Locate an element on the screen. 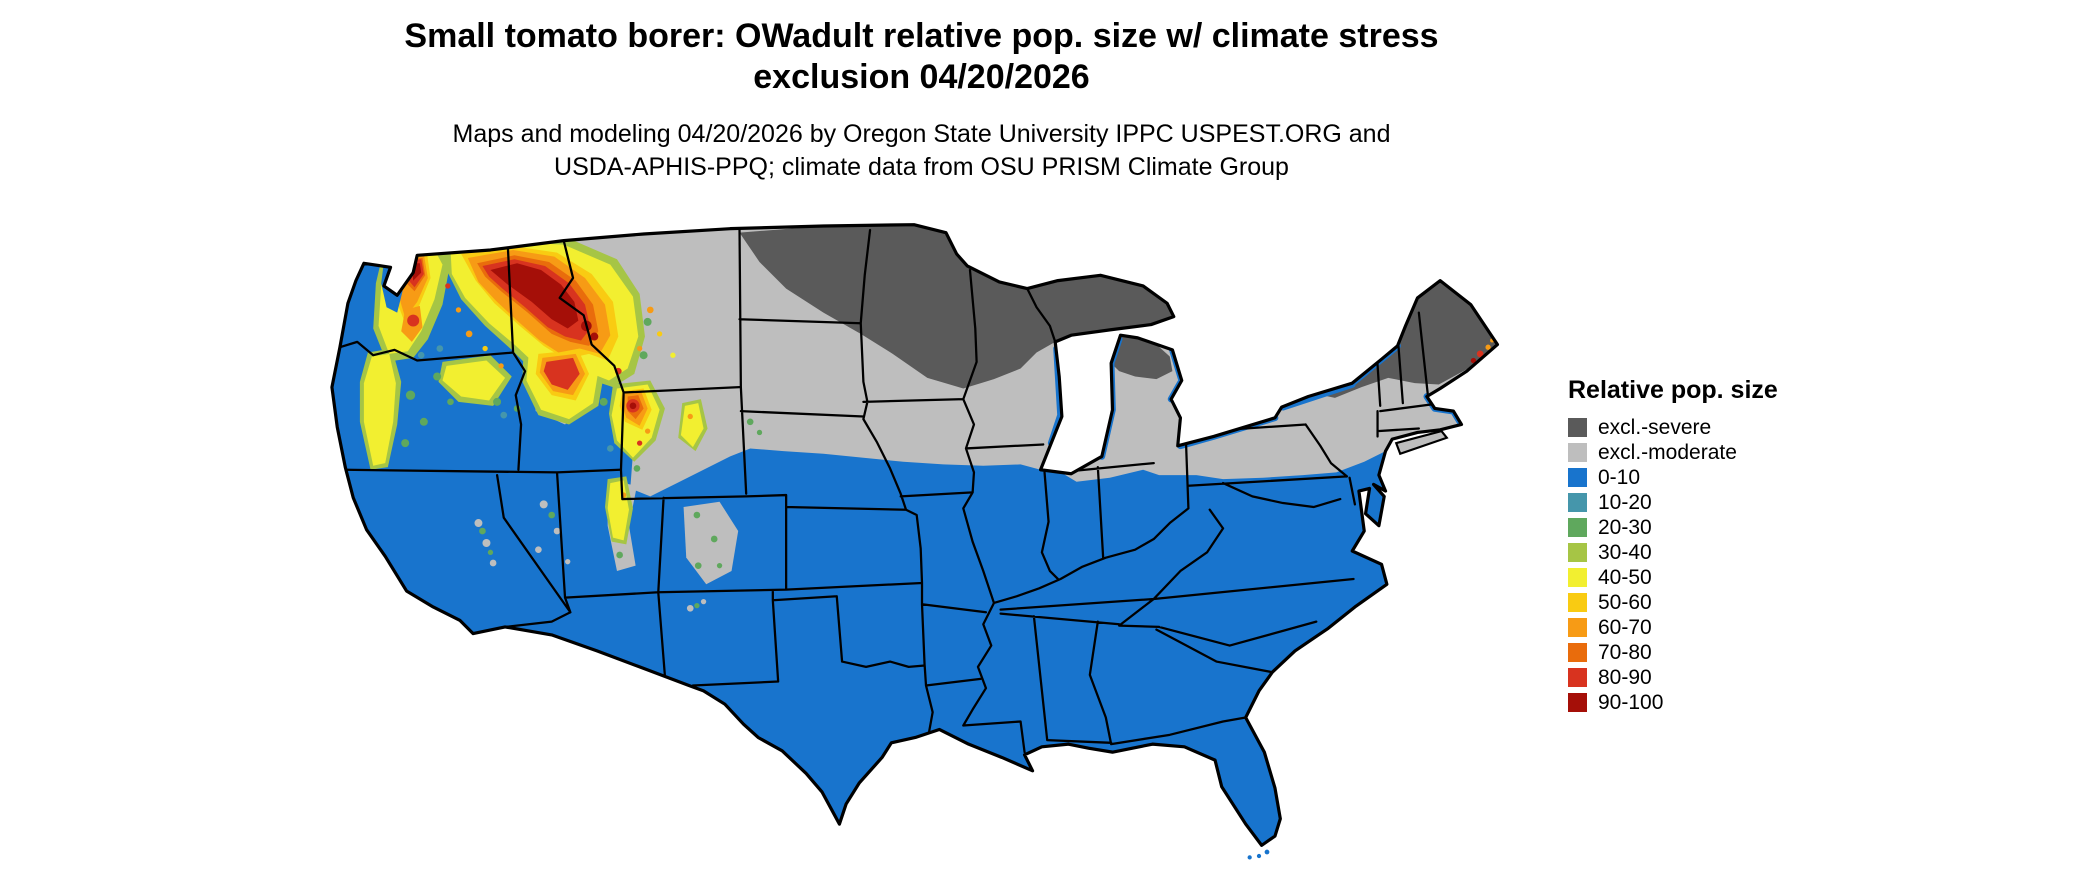  legend-item: excl.-severe is located at coordinates (1673, 427).